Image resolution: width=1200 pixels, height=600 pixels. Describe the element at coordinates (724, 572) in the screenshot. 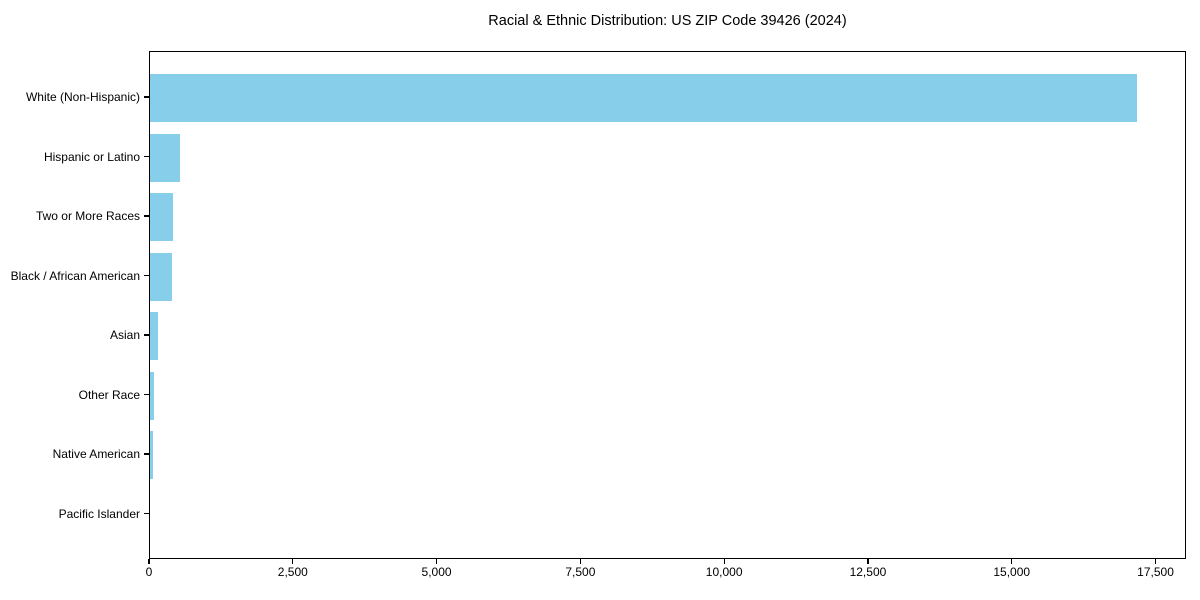

I see `x-axis-label-10000: 10,000` at that location.